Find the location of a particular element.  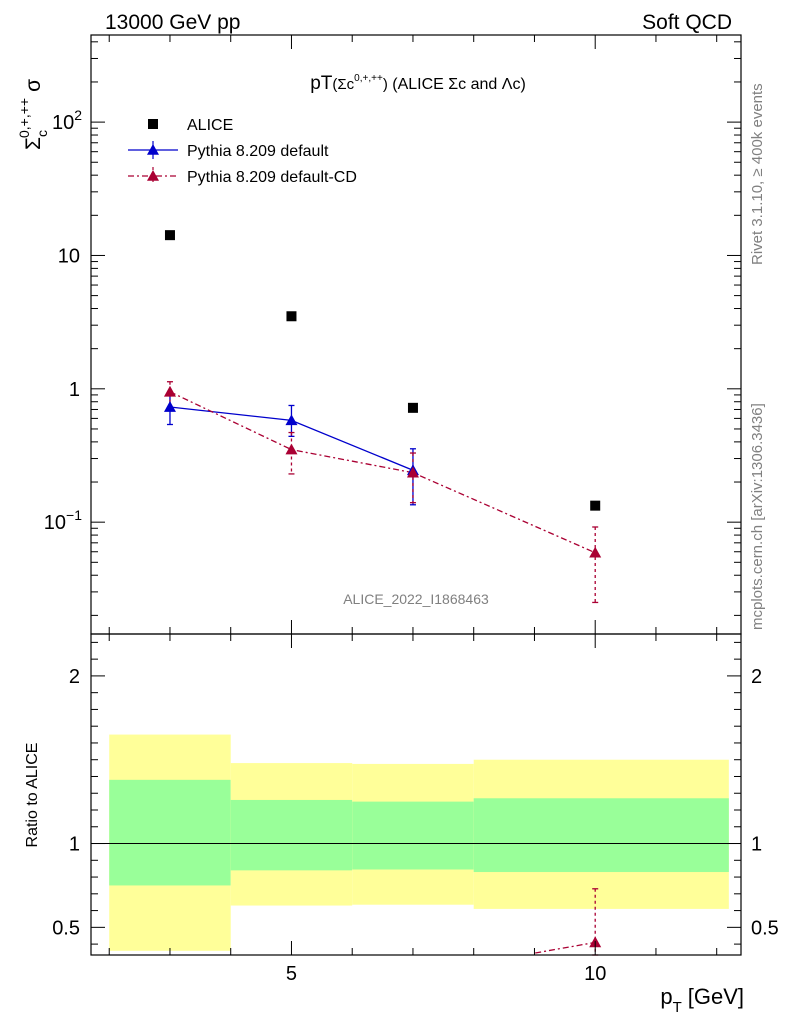

header-right: Soft QCD is located at coordinates (687, 22).